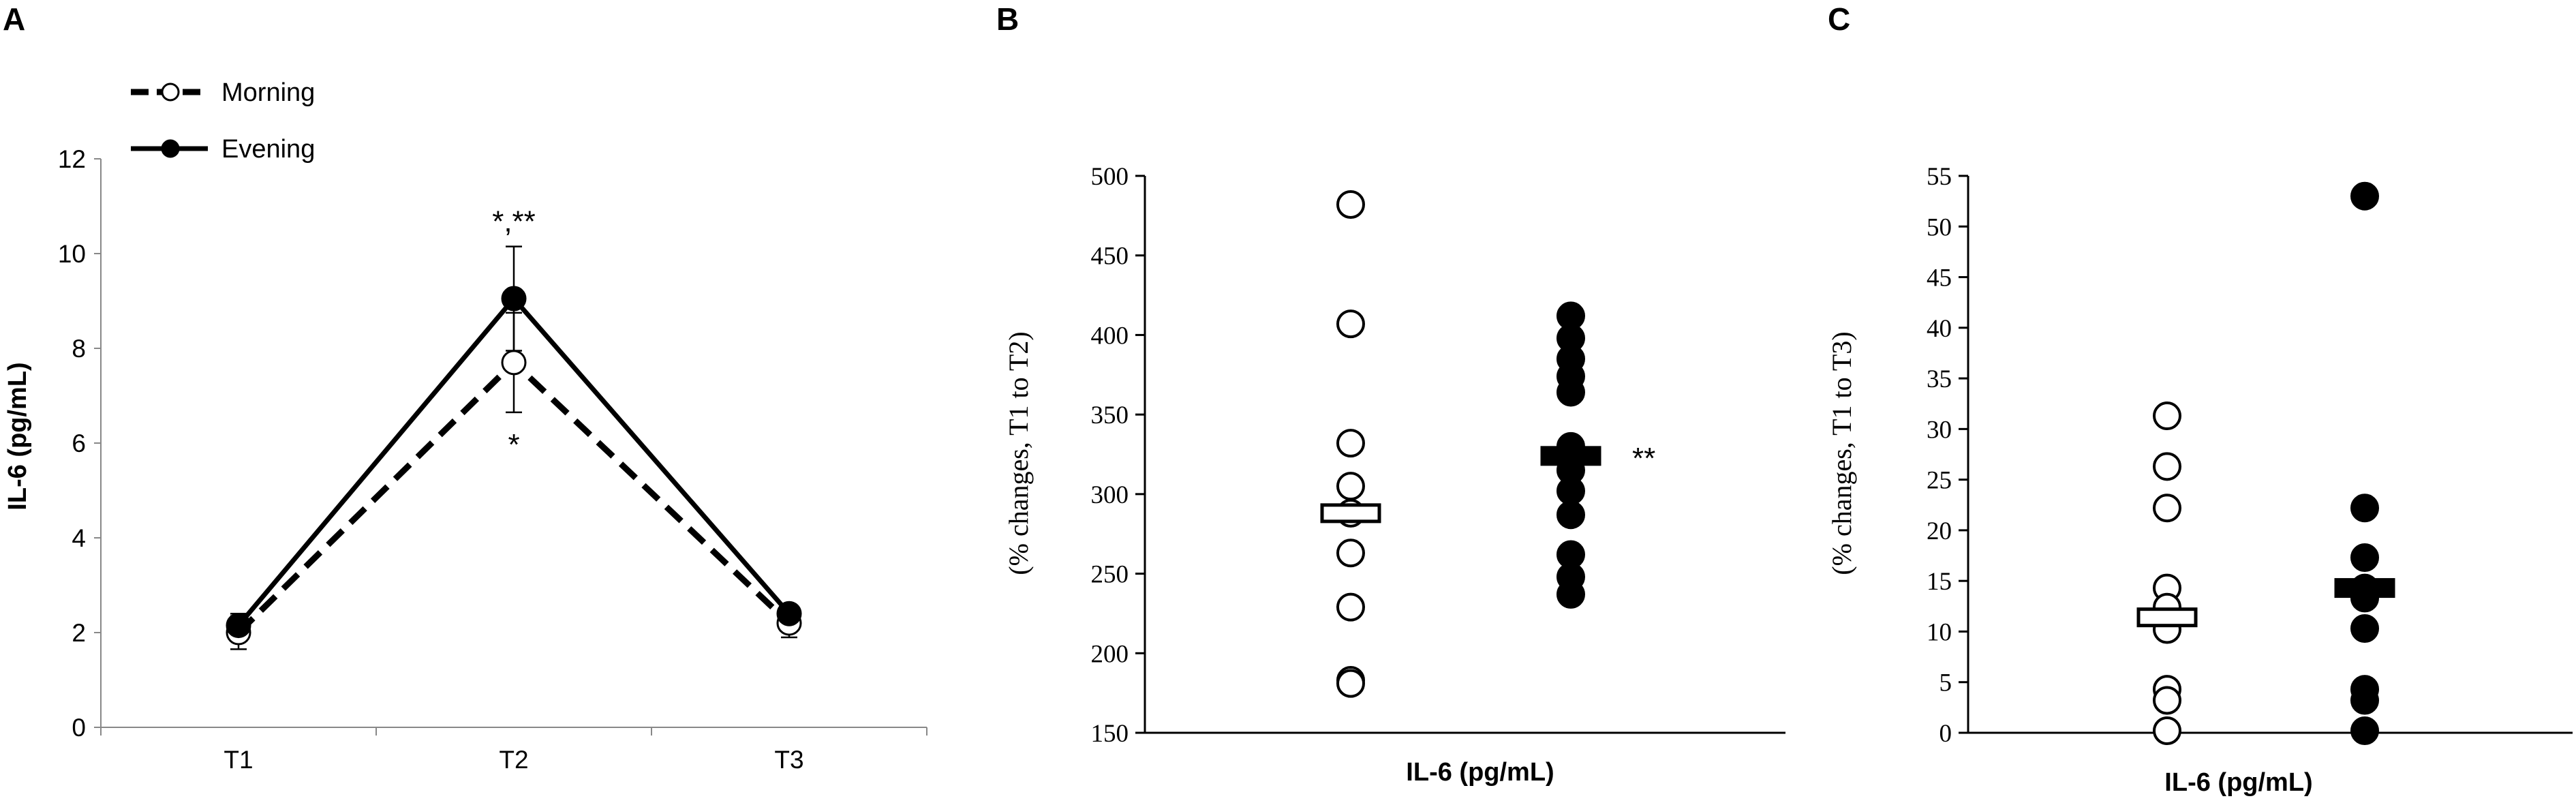 Image resolution: width=2576 pixels, height=803 pixels. I want to click on y-tick-label: 200, so click(1110, 654).